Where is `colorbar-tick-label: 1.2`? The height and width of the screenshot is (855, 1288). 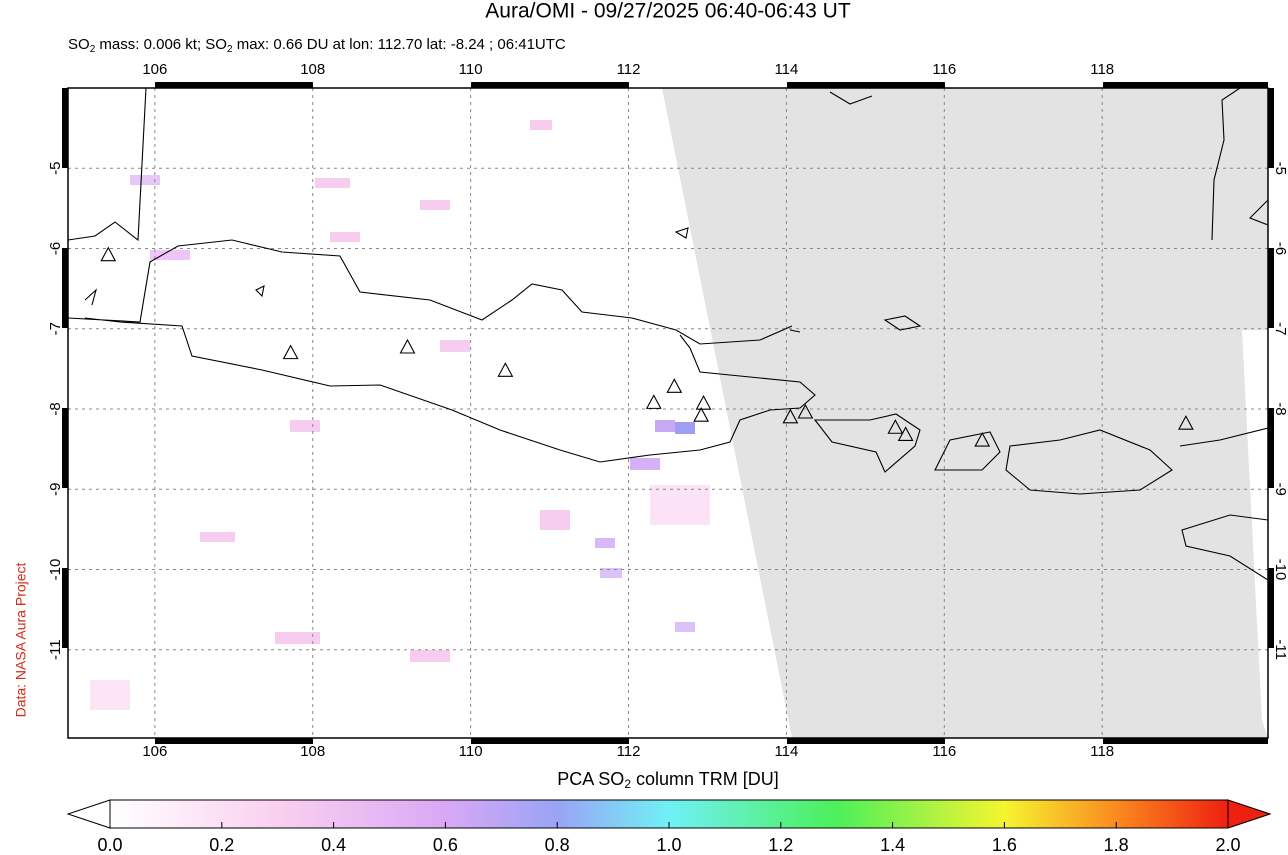 colorbar-tick-label: 1.2 is located at coordinates (780, 845).